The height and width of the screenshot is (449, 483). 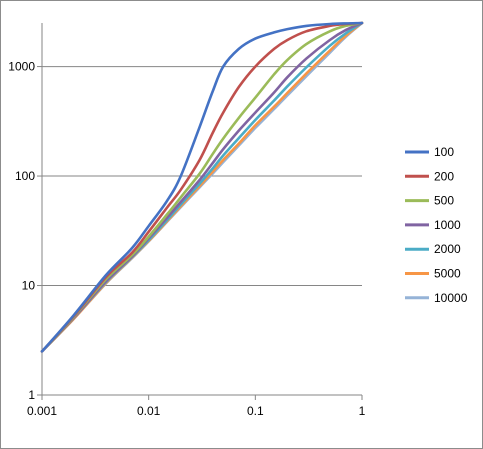 What do you see at coordinates (447, 274) in the screenshot?
I see `legend-label-5000: 5000` at bounding box center [447, 274].